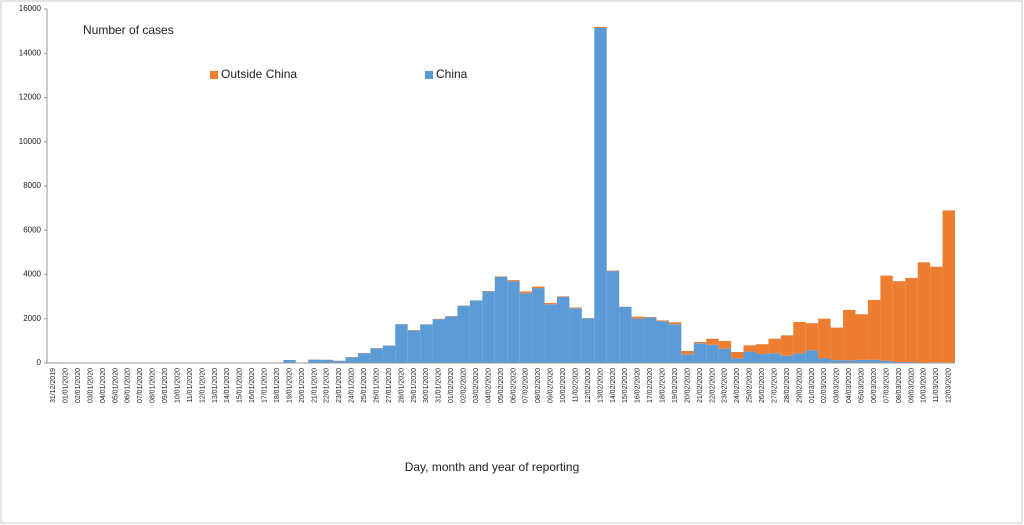 Image resolution: width=1024 pixels, height=525 pixels. Describe the element at coordinates (30, 97) in the screenshot. I see `y-tick-label: 12000` at that location.